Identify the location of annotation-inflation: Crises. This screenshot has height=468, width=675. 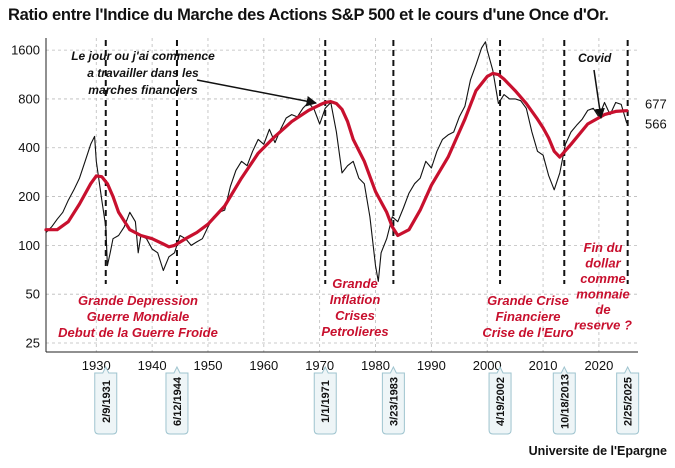
(355, 315).